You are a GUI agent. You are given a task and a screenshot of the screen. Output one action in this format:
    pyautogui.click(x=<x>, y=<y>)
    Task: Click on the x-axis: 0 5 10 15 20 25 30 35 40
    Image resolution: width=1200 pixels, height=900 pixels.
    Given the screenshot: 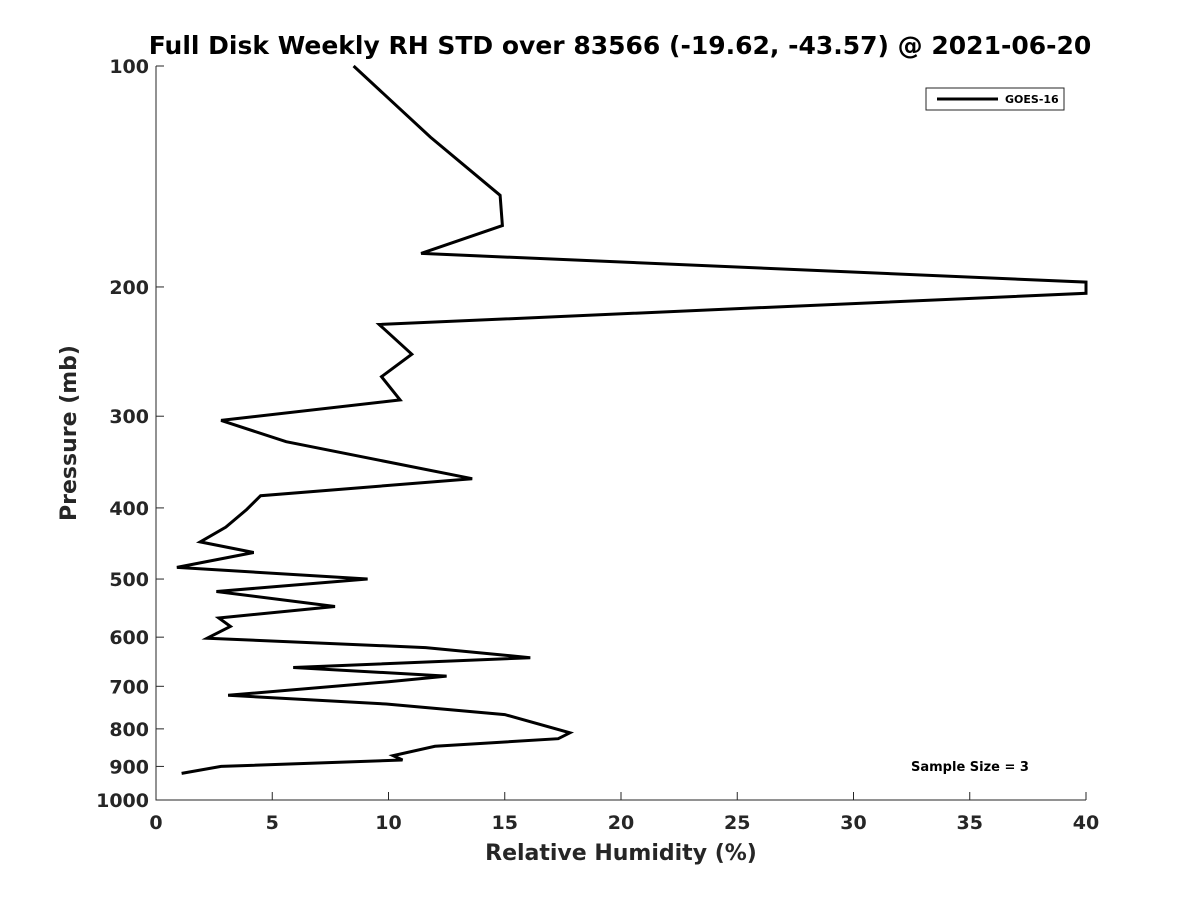 What is the action you would take?
    pyautogui.click(x=624, y=813)
    